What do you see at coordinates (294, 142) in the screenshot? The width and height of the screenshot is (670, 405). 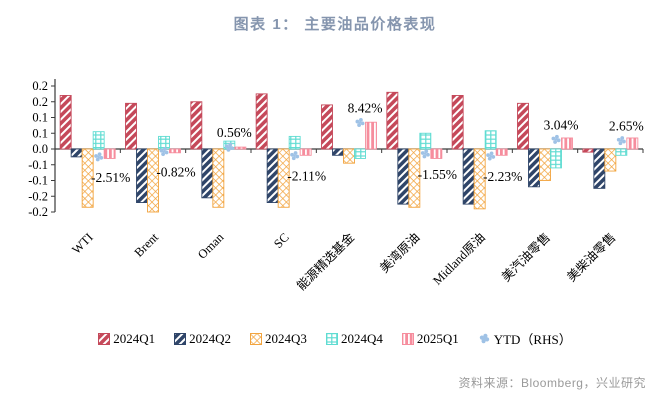 I see `bar-2024Q4-SC` at bounding box center [294, 142].